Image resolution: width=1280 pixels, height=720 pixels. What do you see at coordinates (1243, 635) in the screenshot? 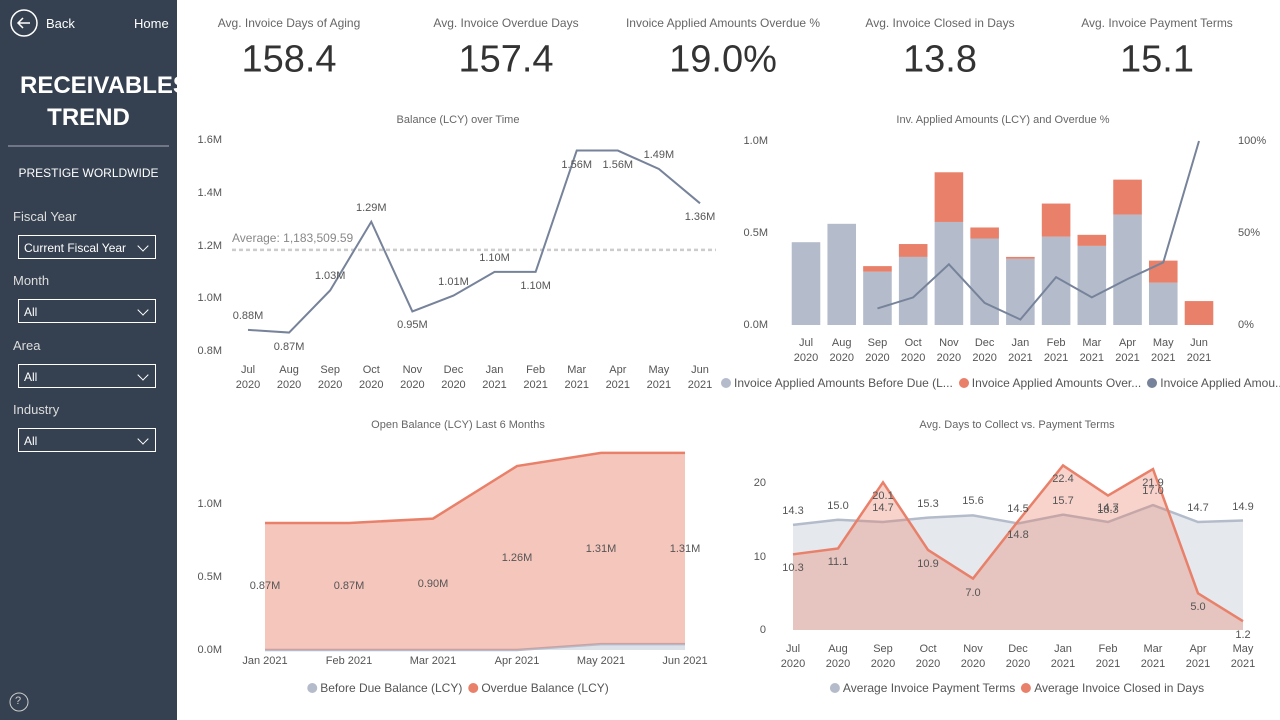
I see `data-label: 1.2` at bounding box center [1243, 635].